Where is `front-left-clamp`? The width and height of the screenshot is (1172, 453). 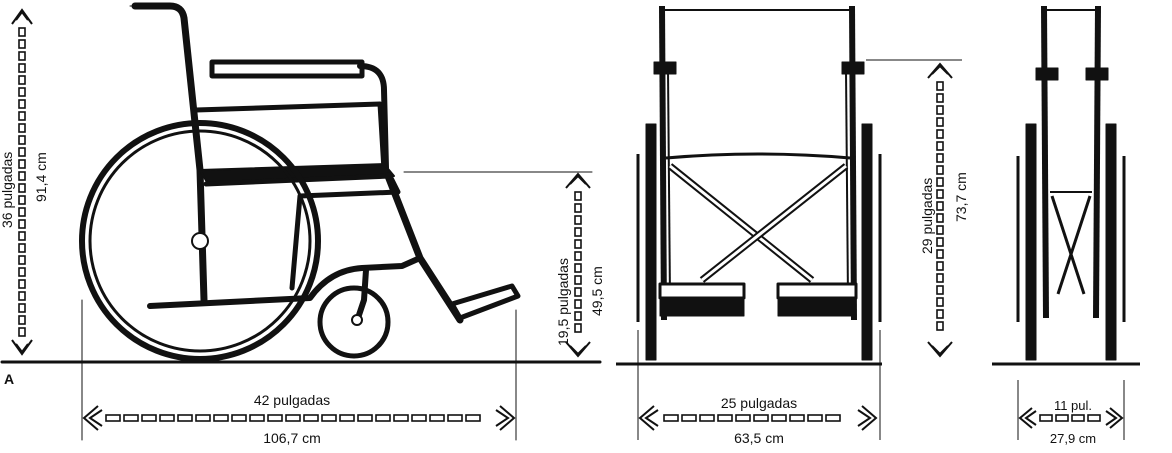
front-left-clamp is located at coordinates (665, 68).